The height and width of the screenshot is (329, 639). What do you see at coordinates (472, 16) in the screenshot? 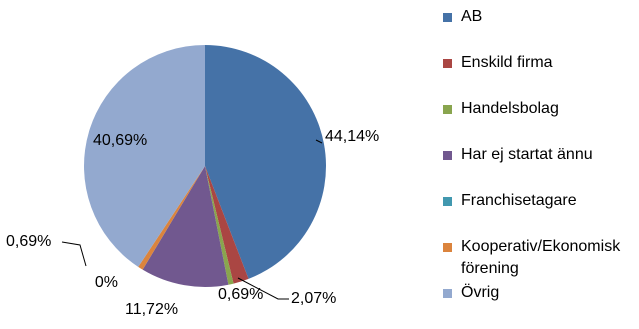
I see `legend-label: AB` at bounding box center [472, 16].